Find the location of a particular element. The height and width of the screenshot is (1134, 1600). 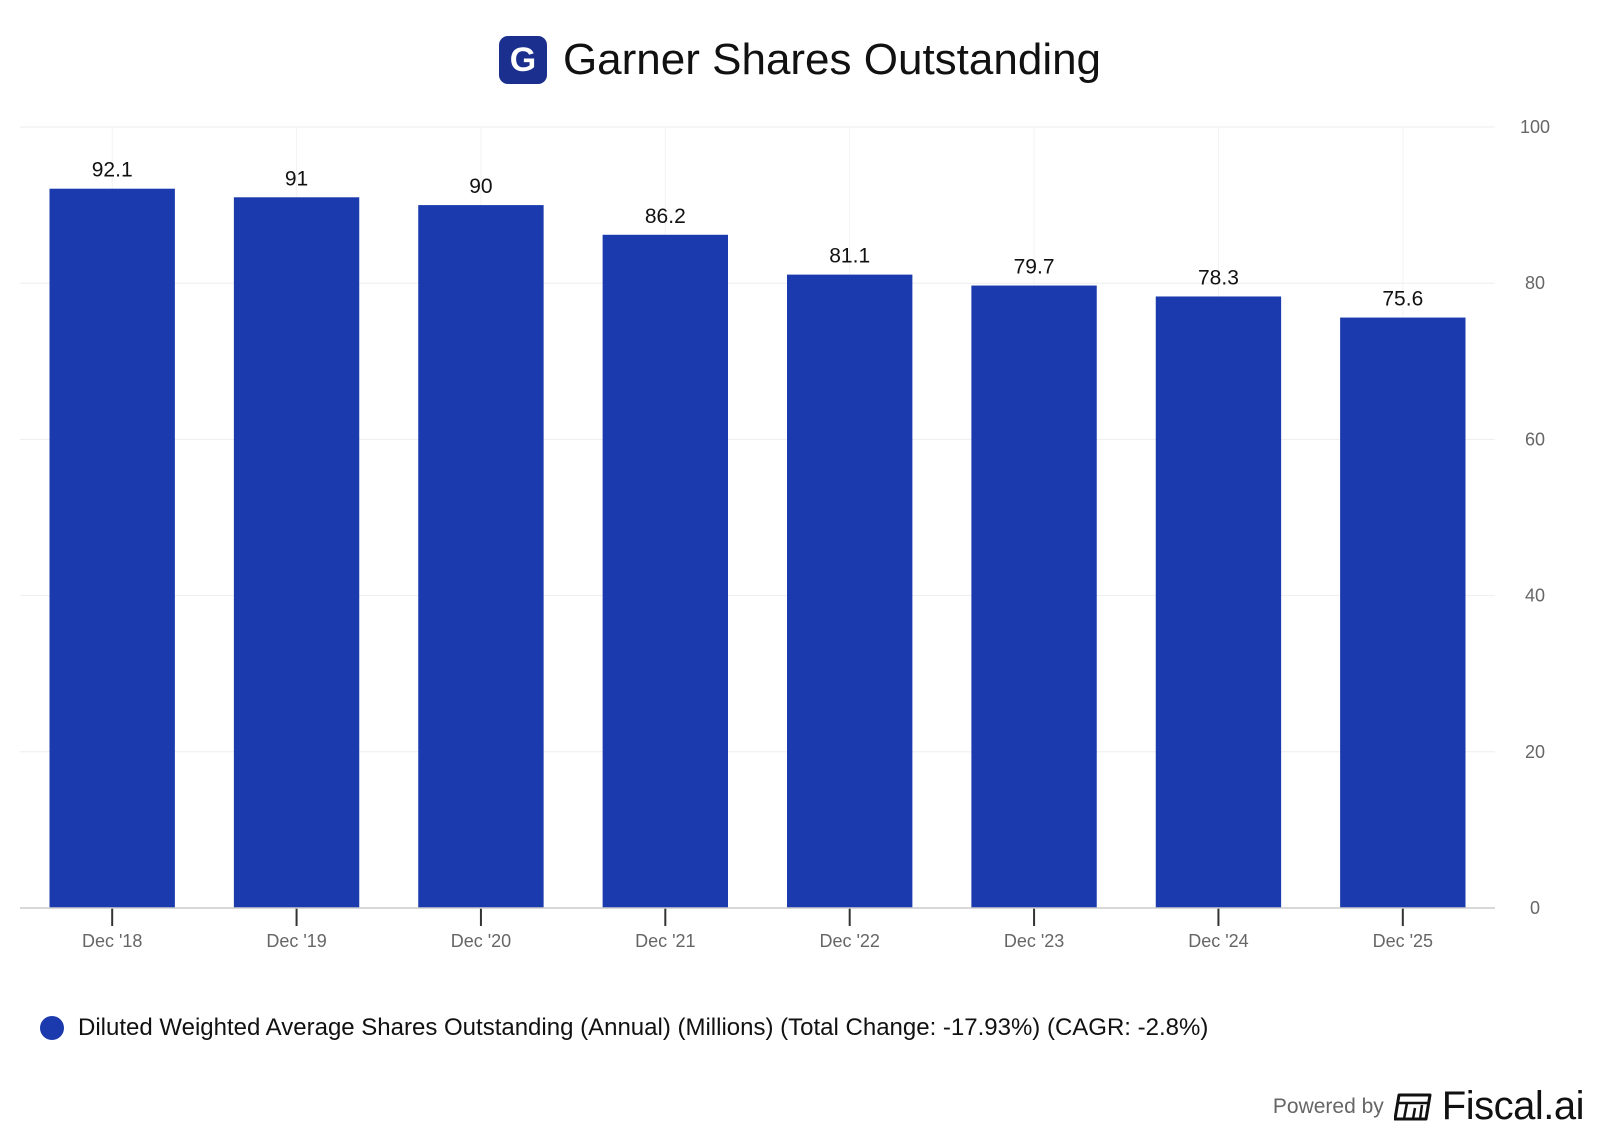

brand-name: Fiscal.ai is located at coordinates (1513, 1106).